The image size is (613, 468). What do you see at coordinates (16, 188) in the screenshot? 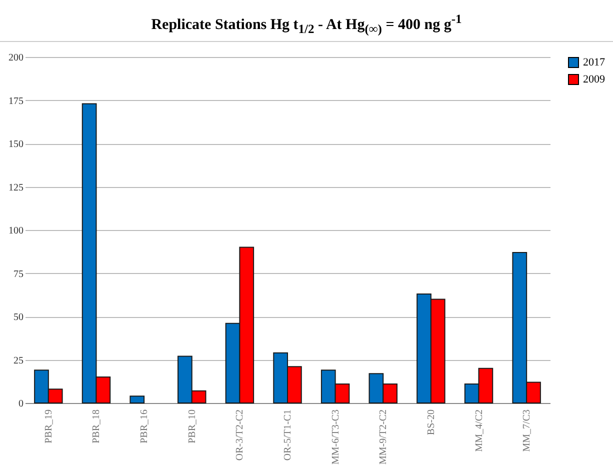
I see `y-tick-label: 125` at bounding box center [16, 188].